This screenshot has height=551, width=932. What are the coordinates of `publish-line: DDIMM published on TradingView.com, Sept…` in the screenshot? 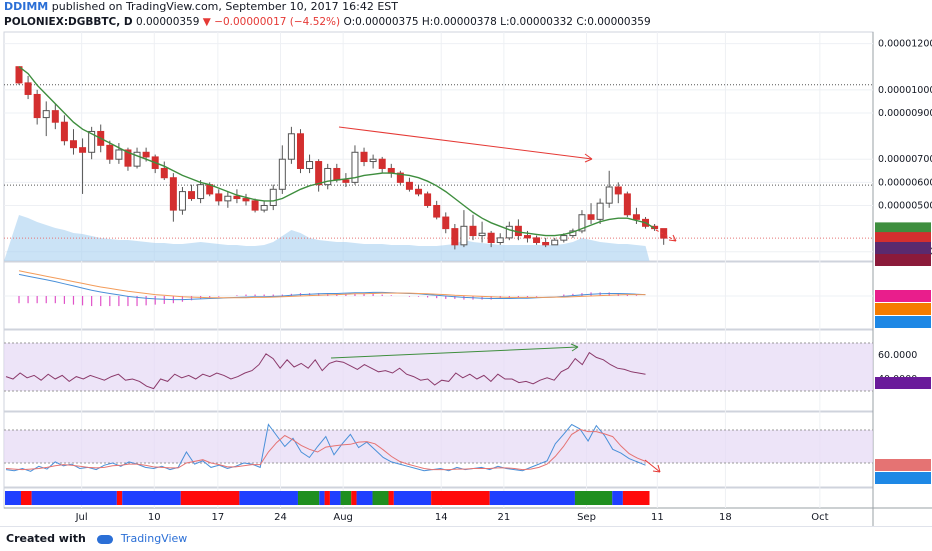 It's located at (466, 7).